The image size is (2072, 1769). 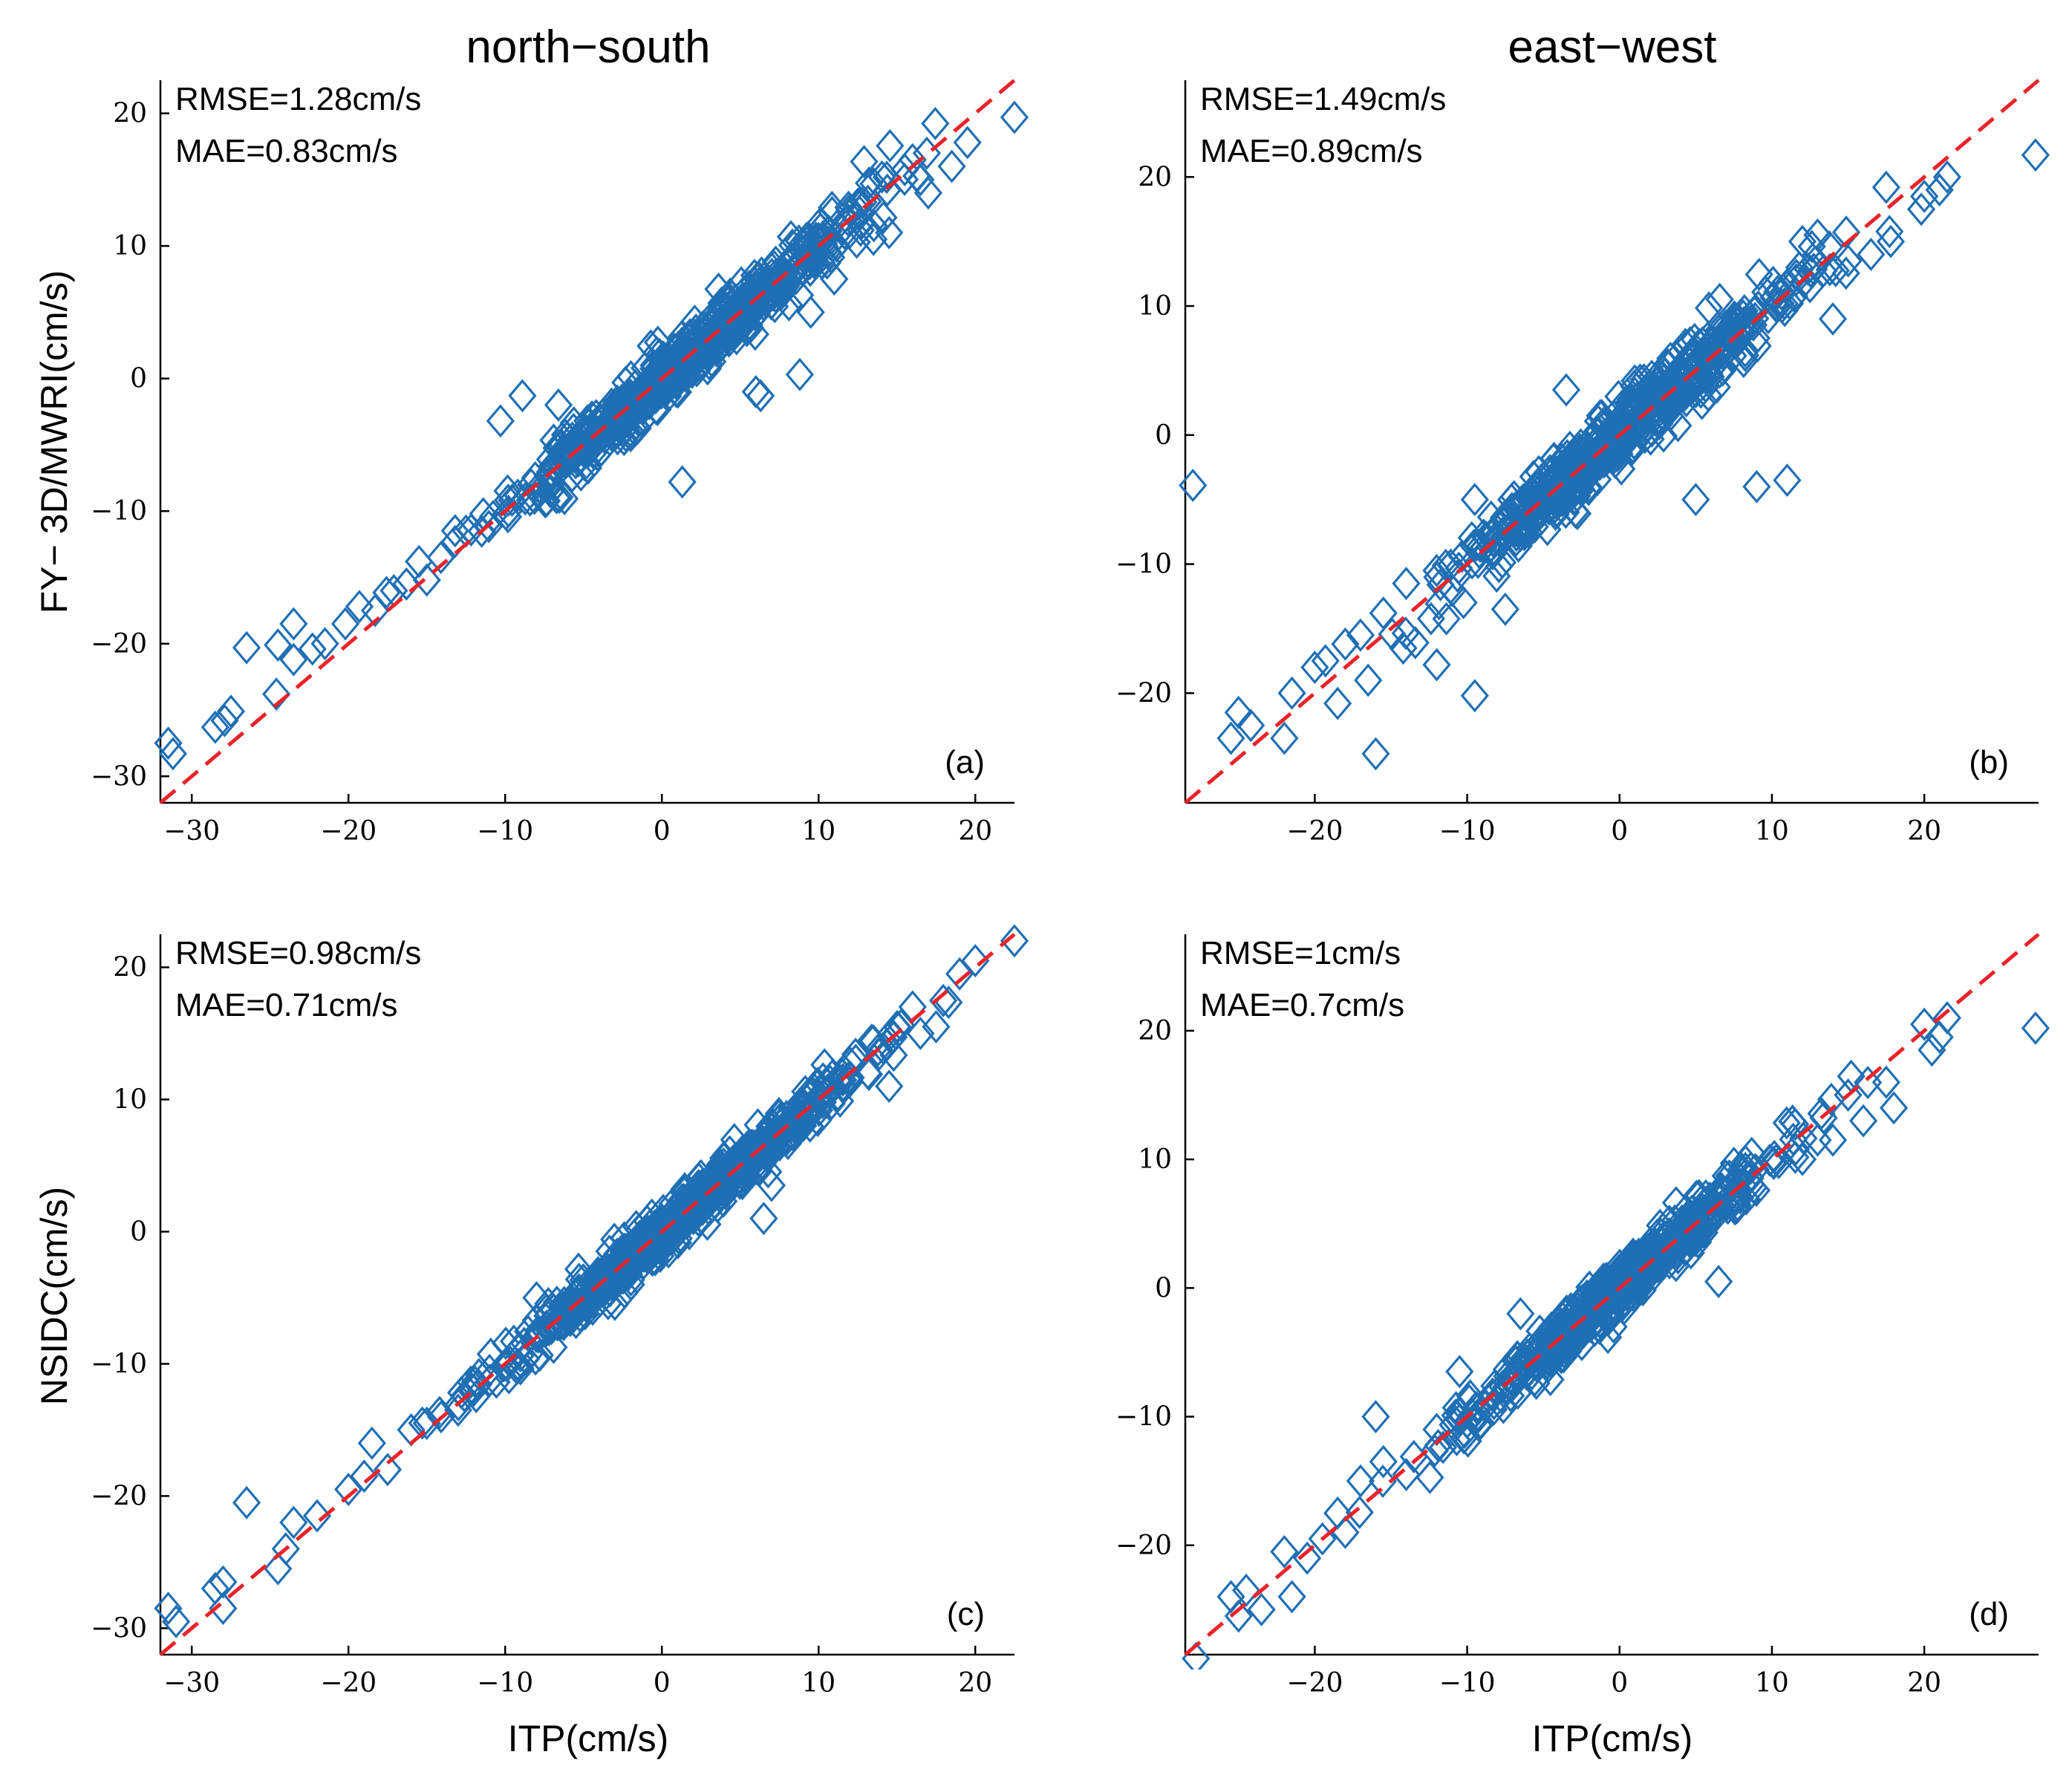 What do you see at coordinates (54, 1296) in the screenshot?
I see `y-axis-title-bottom-row: NSIDC(cm/s)` at bounding box center [54, 1296].